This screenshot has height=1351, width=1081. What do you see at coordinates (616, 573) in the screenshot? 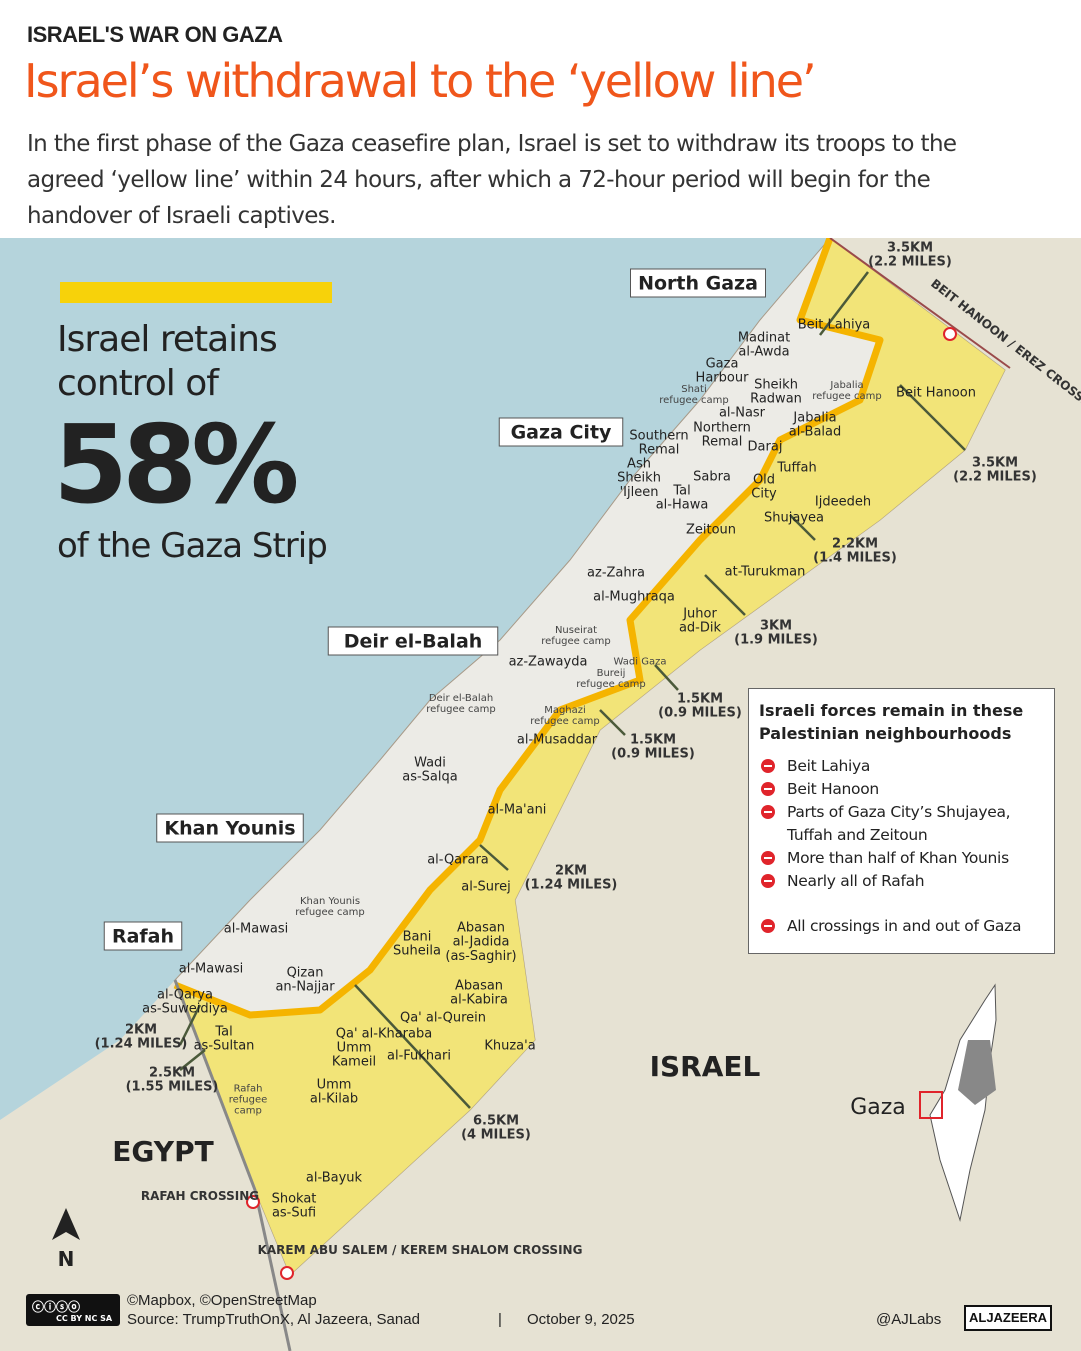
I see `place-label: az-Zahra` at bounding box center [616, 573].